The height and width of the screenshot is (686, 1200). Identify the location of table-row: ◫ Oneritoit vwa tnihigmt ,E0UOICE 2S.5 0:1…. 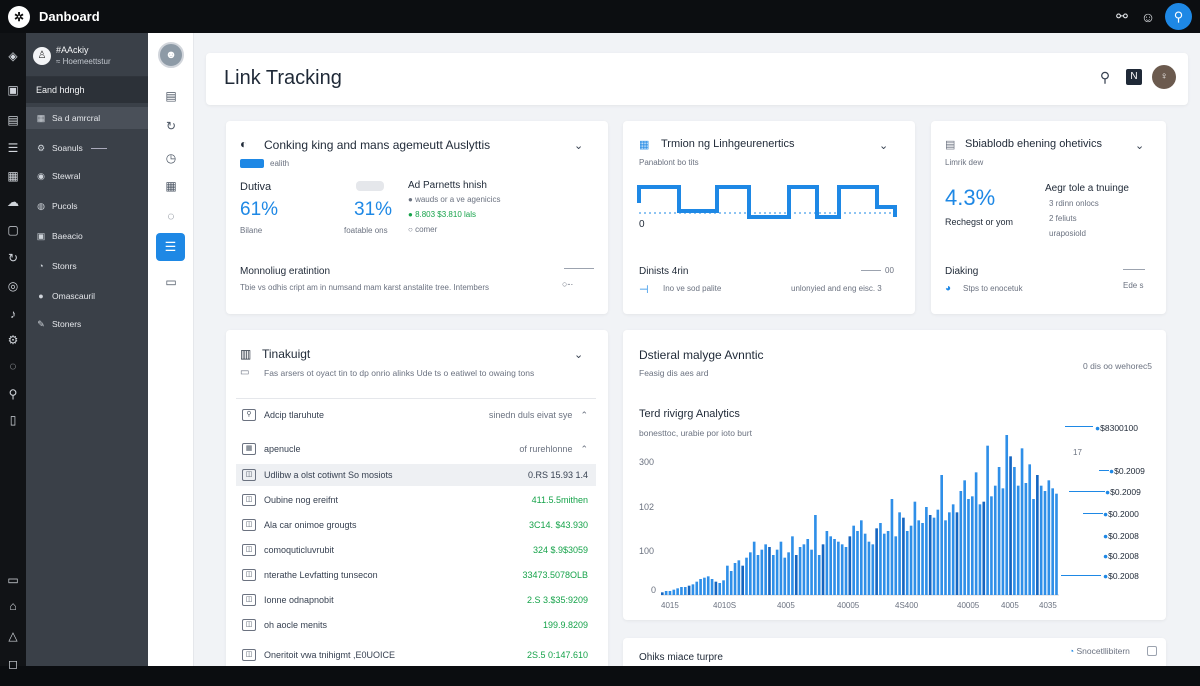
(416, 655).